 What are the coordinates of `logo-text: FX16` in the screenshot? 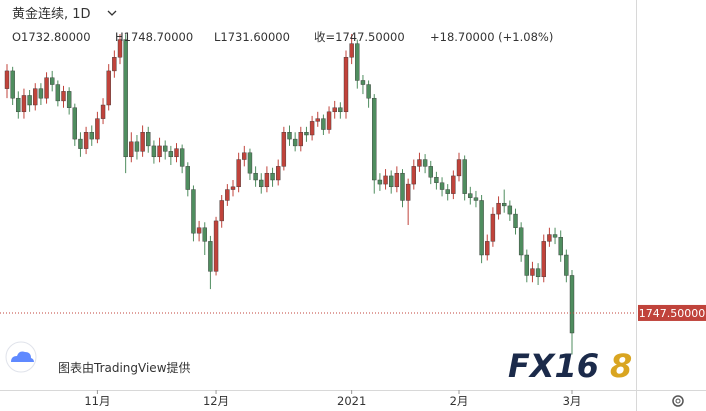 It's located at (553, 366).